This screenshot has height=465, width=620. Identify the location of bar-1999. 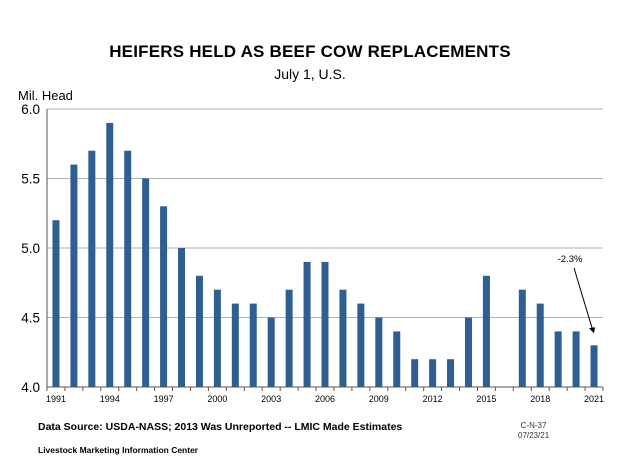
(199, 331).